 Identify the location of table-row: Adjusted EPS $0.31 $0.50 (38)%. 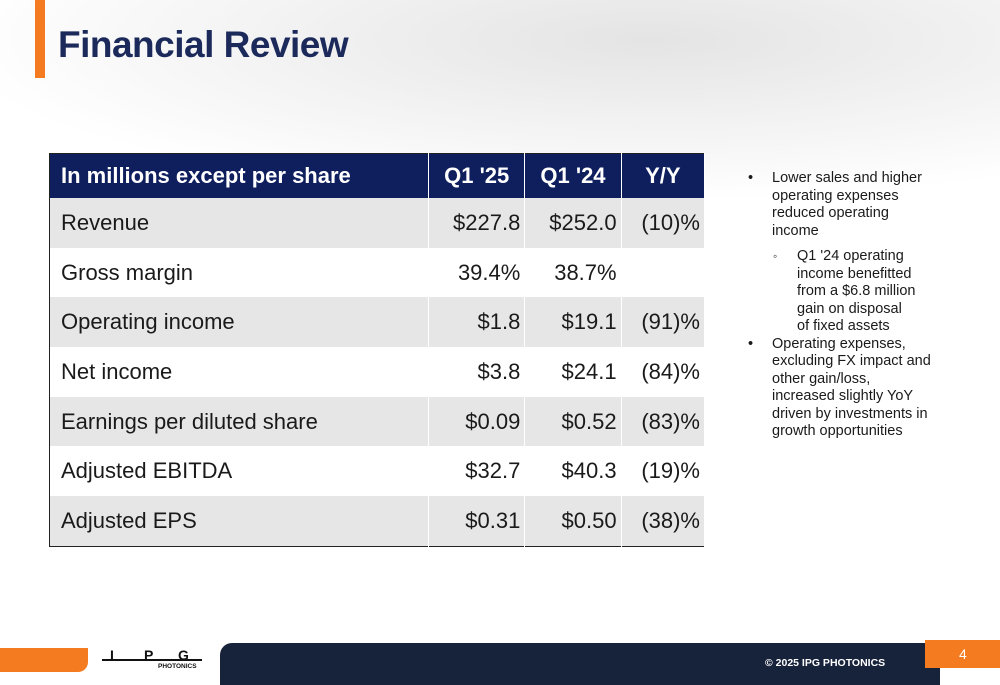
(377, 521).